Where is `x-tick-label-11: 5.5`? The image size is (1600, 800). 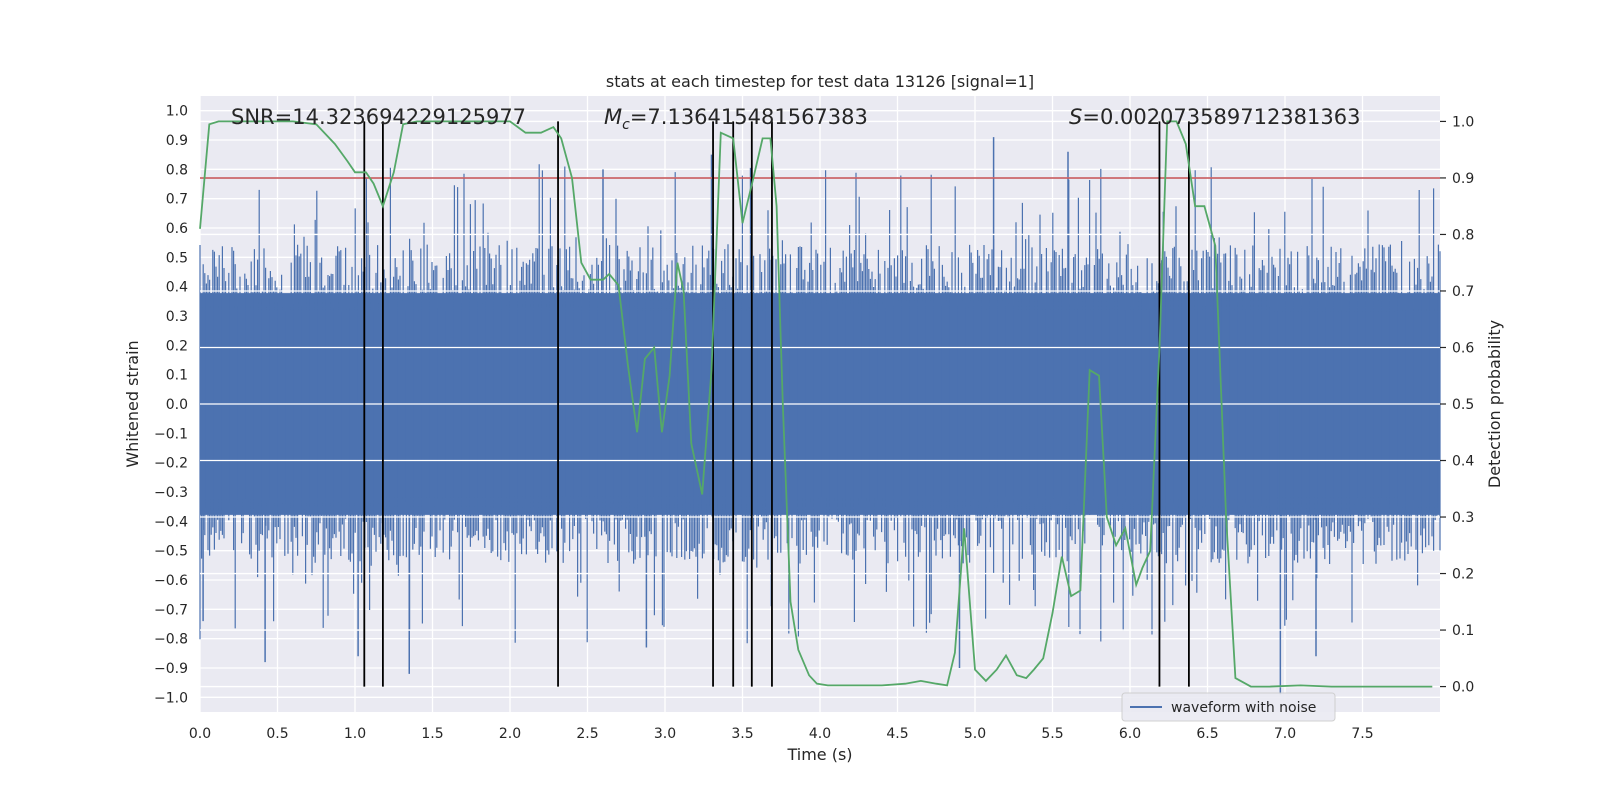 x-tick-label-11: 5.5 is located at coordinates (1052, 734).